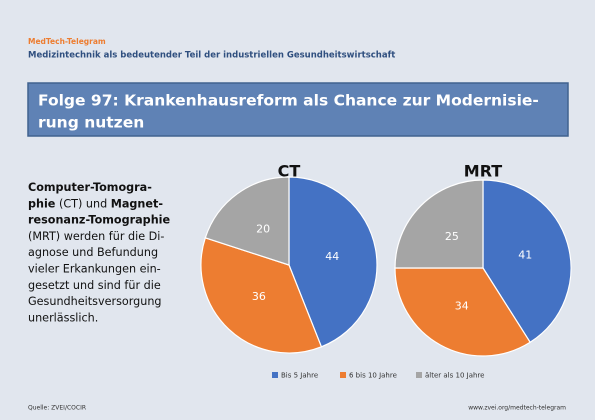  I want to click on body-line: unerlässlich., so click(63, 317).